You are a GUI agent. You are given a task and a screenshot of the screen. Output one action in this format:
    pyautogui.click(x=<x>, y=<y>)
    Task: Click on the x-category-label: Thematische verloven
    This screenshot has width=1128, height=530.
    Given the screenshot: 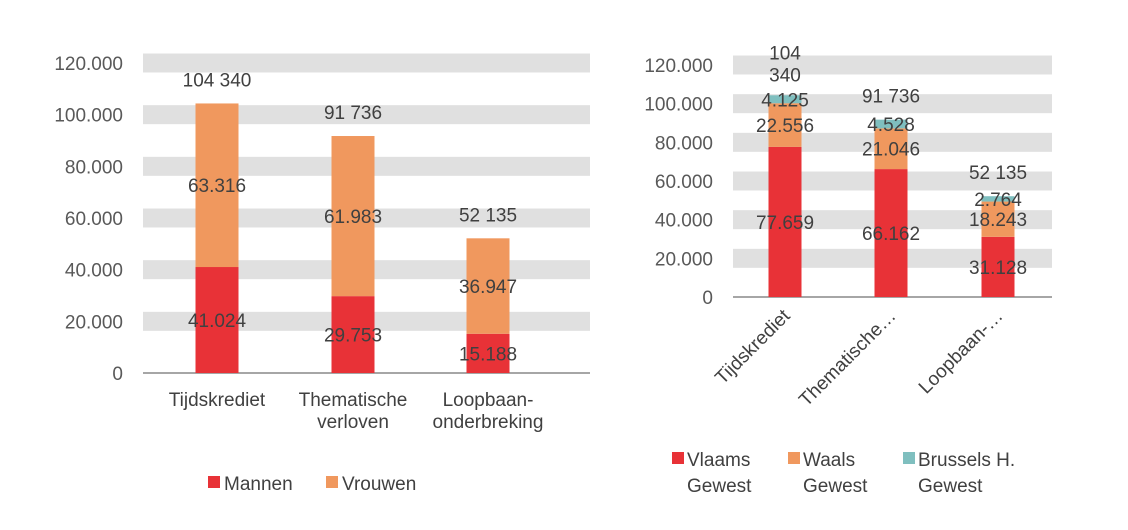 What is the action you would take?
    pyautogui.click(x=353, y=411)
    